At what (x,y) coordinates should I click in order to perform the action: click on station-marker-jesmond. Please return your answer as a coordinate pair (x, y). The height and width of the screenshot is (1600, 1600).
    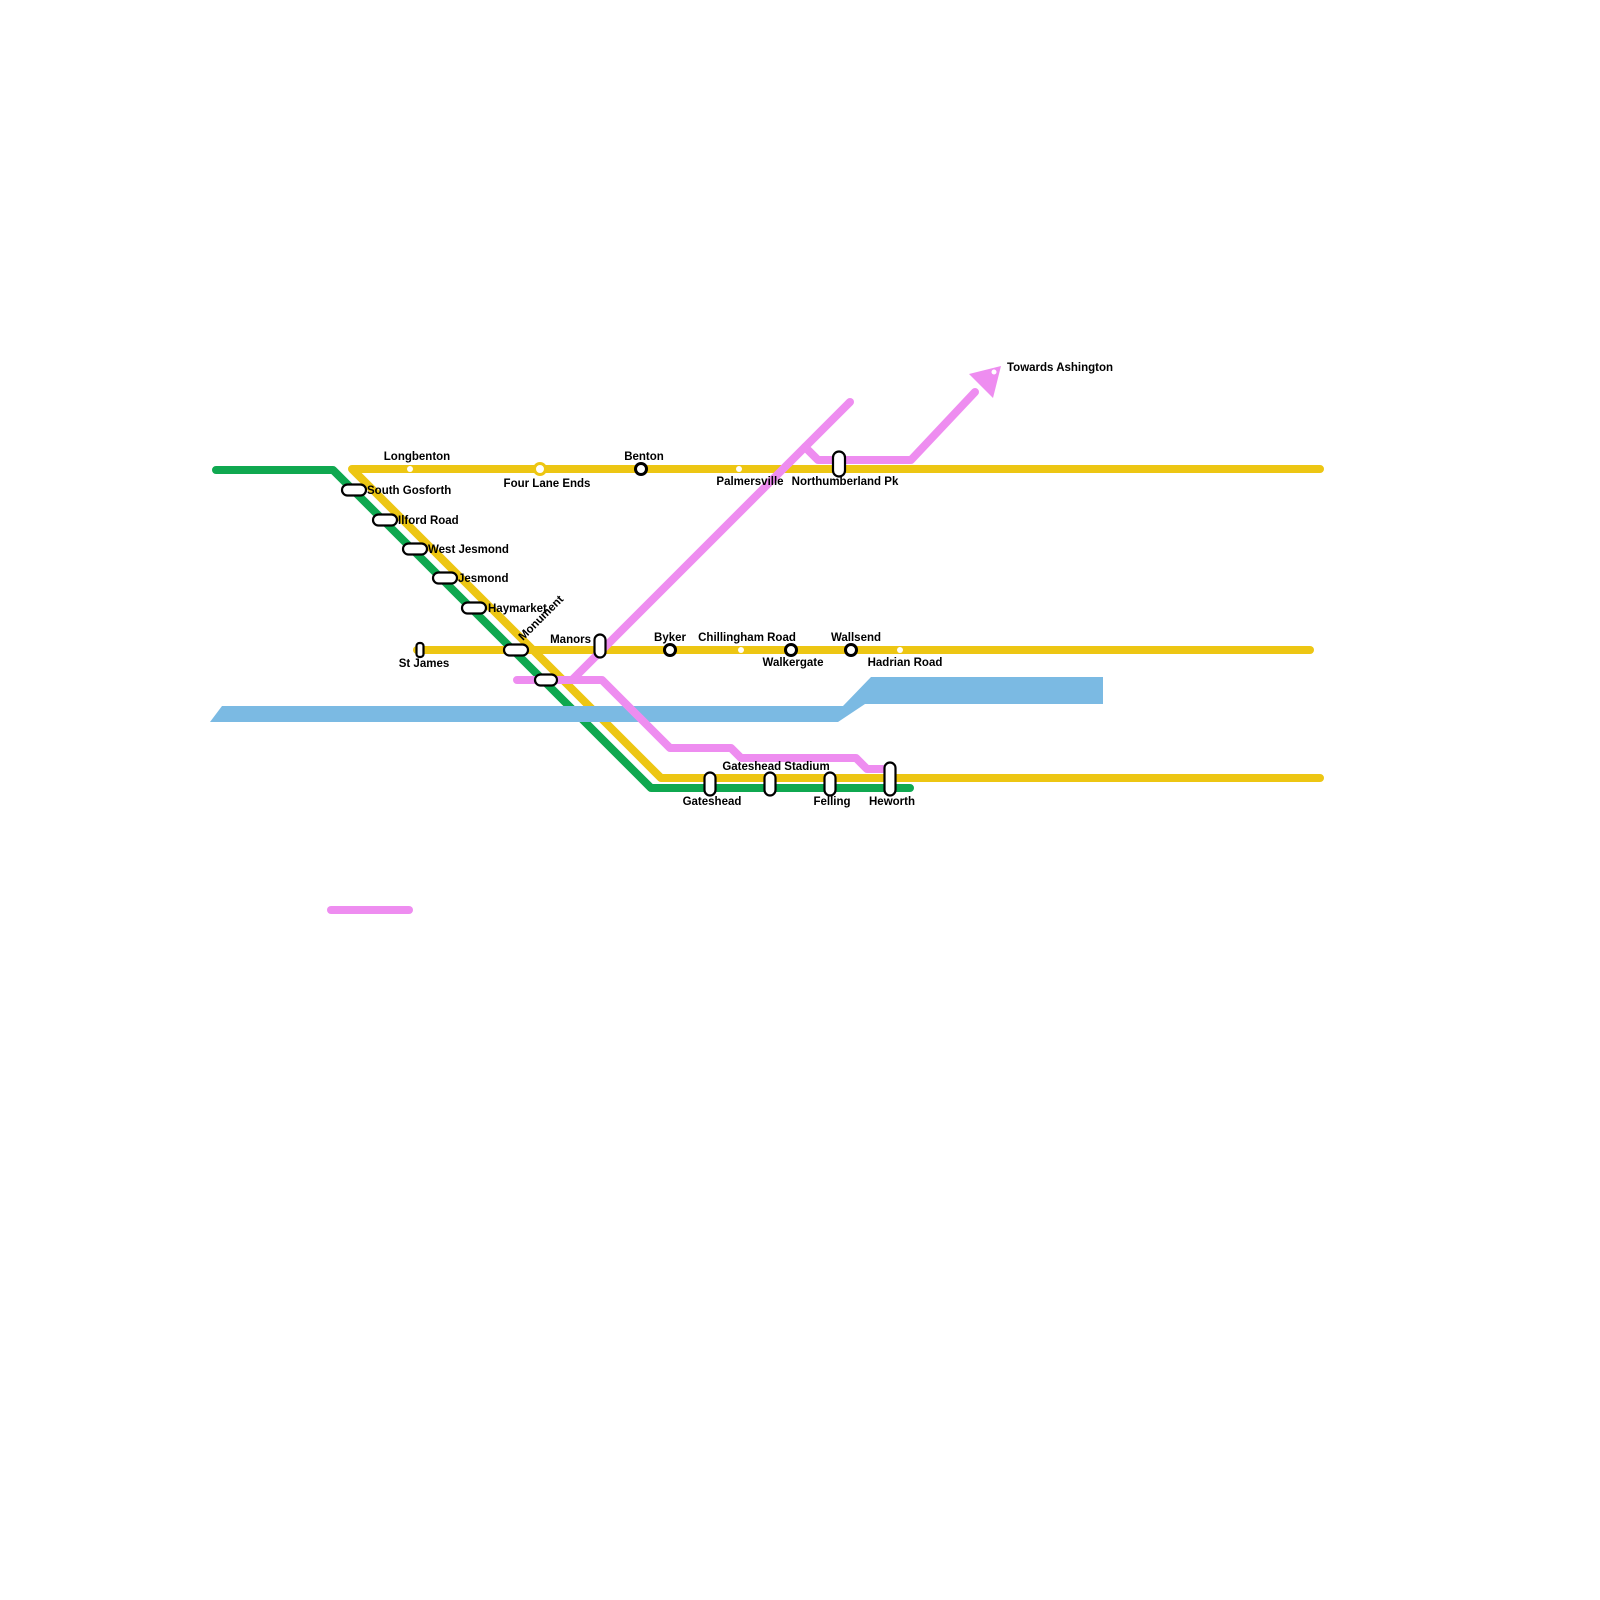
    Looking at the image, I should click on (445, 578).